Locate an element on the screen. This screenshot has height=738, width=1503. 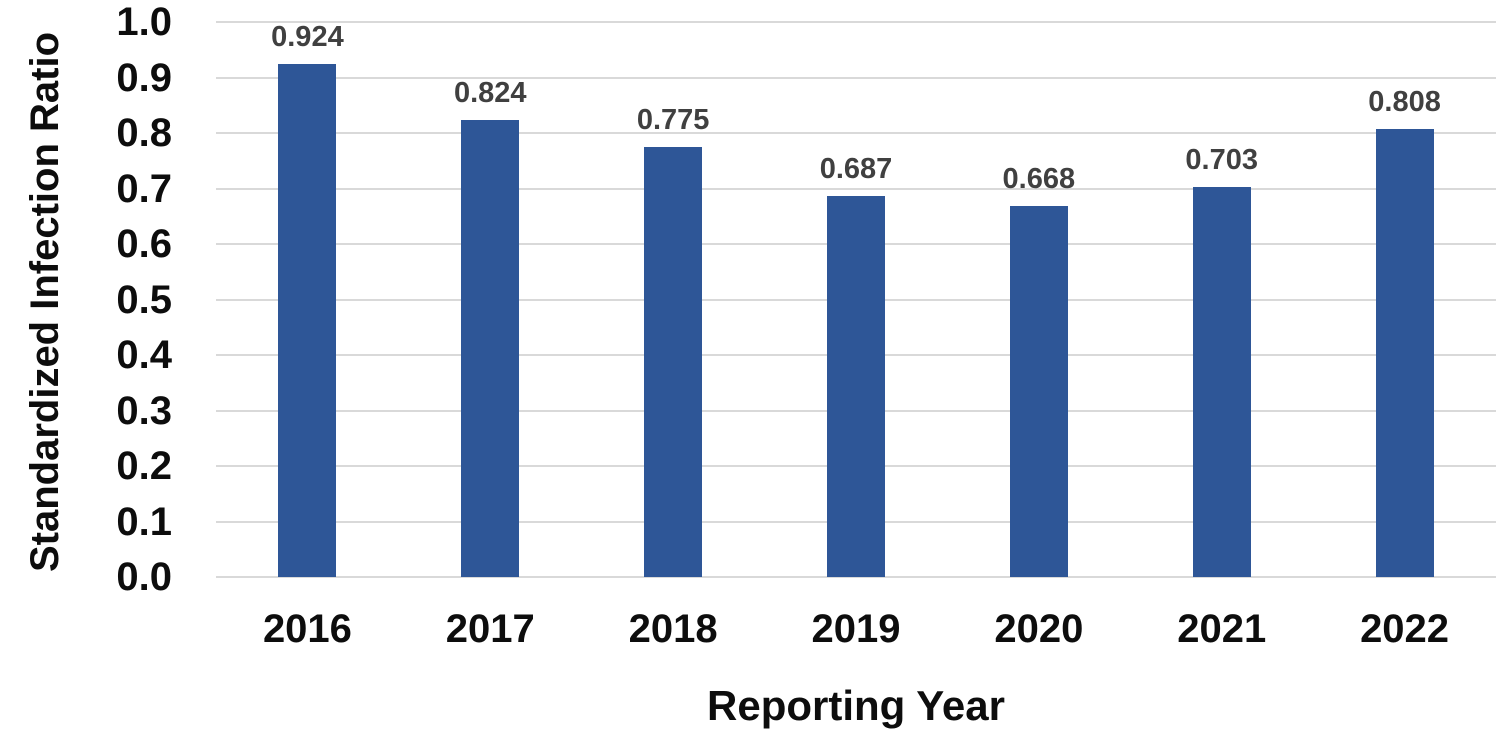
bar-value-label: 0.824 is located at coordinates (490, 92).